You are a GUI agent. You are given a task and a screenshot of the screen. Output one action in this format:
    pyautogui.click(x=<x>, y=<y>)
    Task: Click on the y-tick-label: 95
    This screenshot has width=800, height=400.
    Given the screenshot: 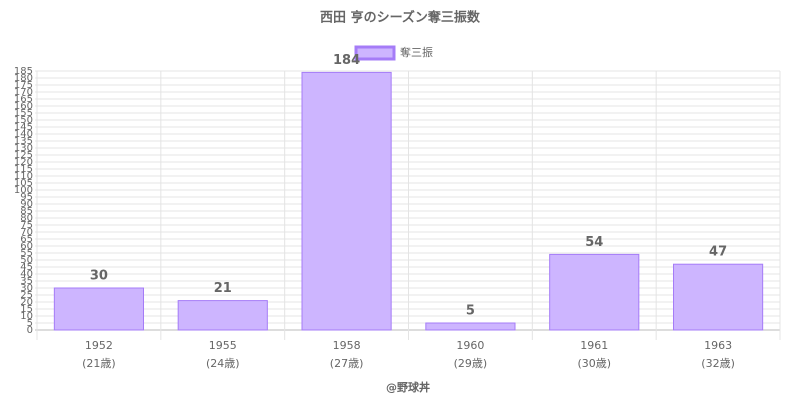 What is the action you would take?
    pyautogui.click(x=26, y=197)
    